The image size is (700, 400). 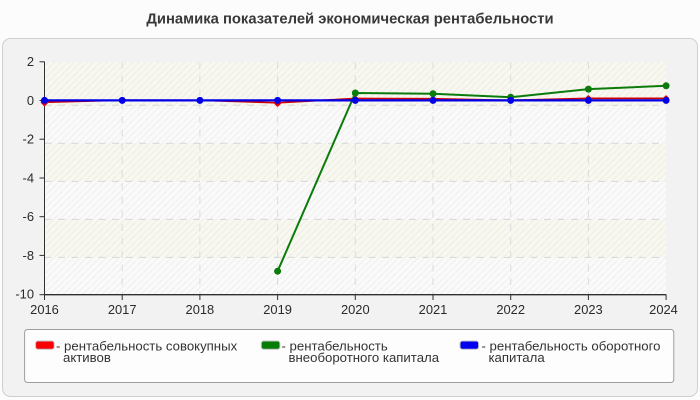 What do you see at coordinates (24, 293) in the screenshot?
I see `svg-text: -10` at bounding box center [24, 293].